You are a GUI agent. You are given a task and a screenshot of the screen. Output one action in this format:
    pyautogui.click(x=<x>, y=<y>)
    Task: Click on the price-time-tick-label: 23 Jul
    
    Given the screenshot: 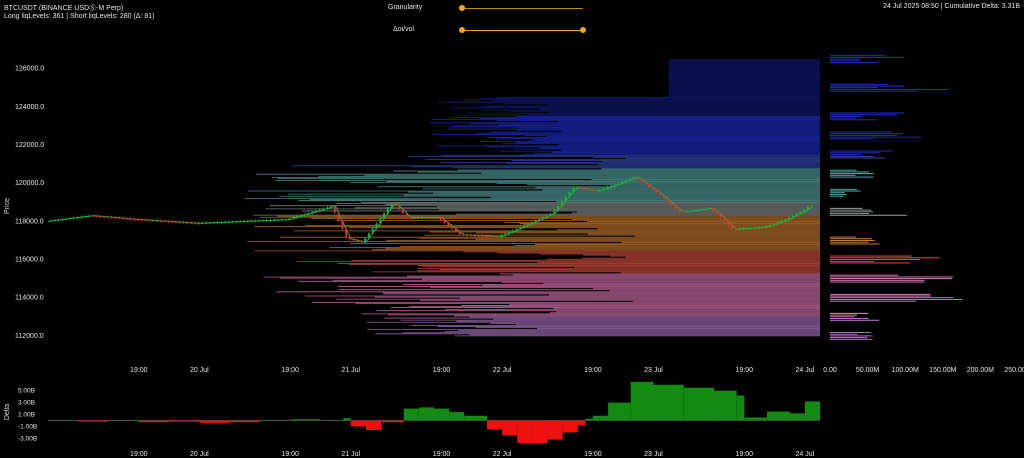 What is the action you would take?
    pyautogui.click(x=653, y=370)
    